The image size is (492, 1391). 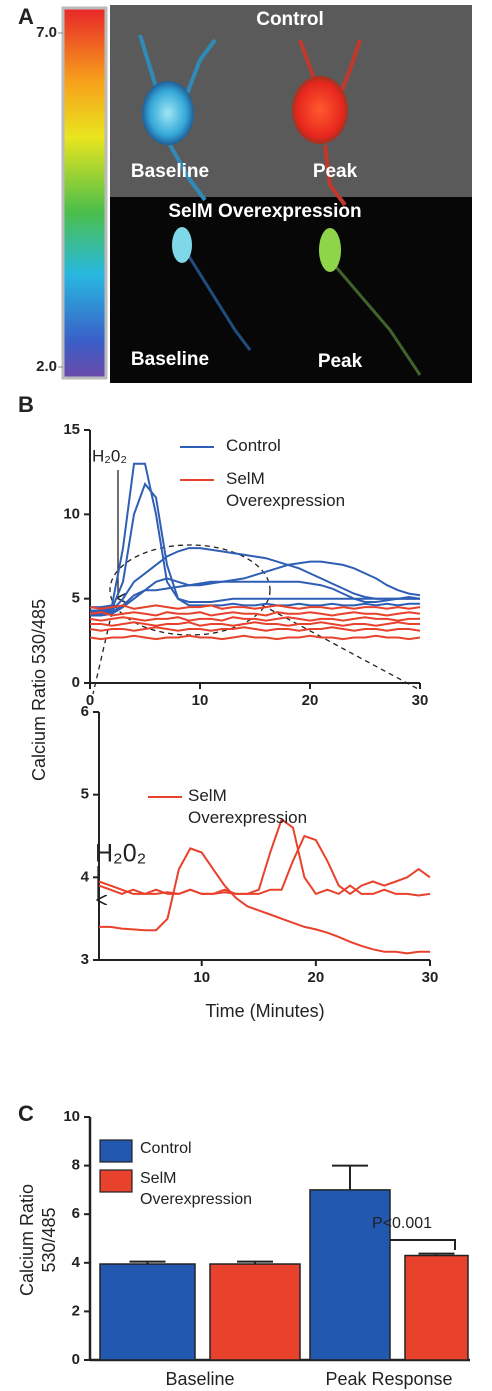 What do you see at coordinates (388, 1379) in the screenshot?
I see `x-tick-label: Peak Response` at bounding box center [388, 1379].